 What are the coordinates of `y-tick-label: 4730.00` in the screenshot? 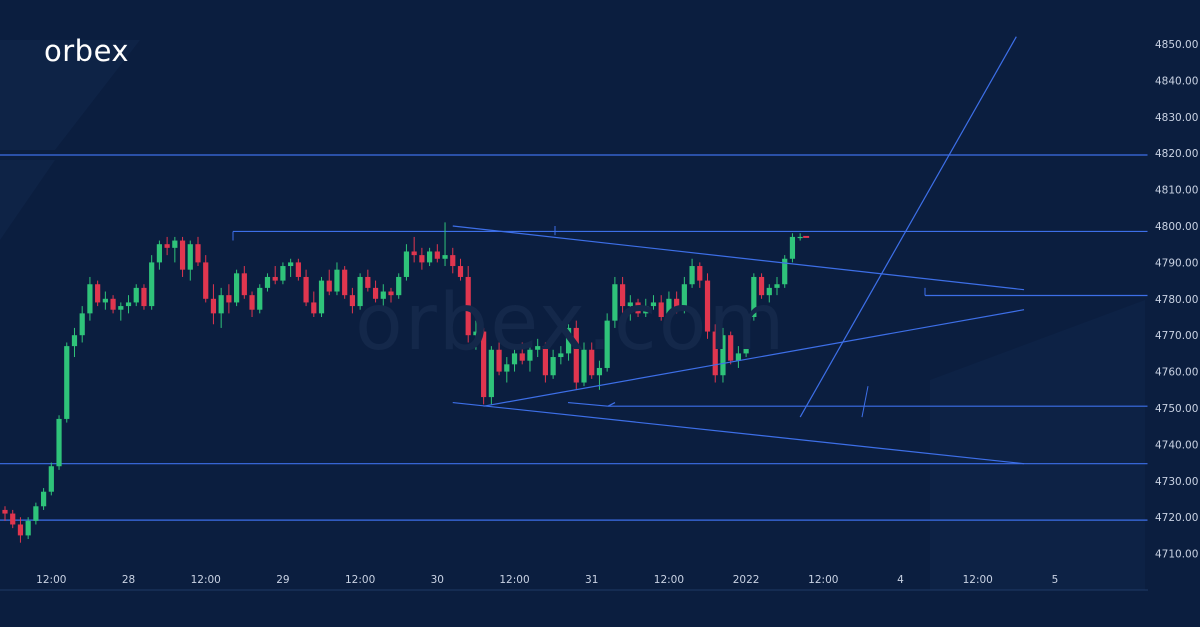 It's located at (1176, 482).